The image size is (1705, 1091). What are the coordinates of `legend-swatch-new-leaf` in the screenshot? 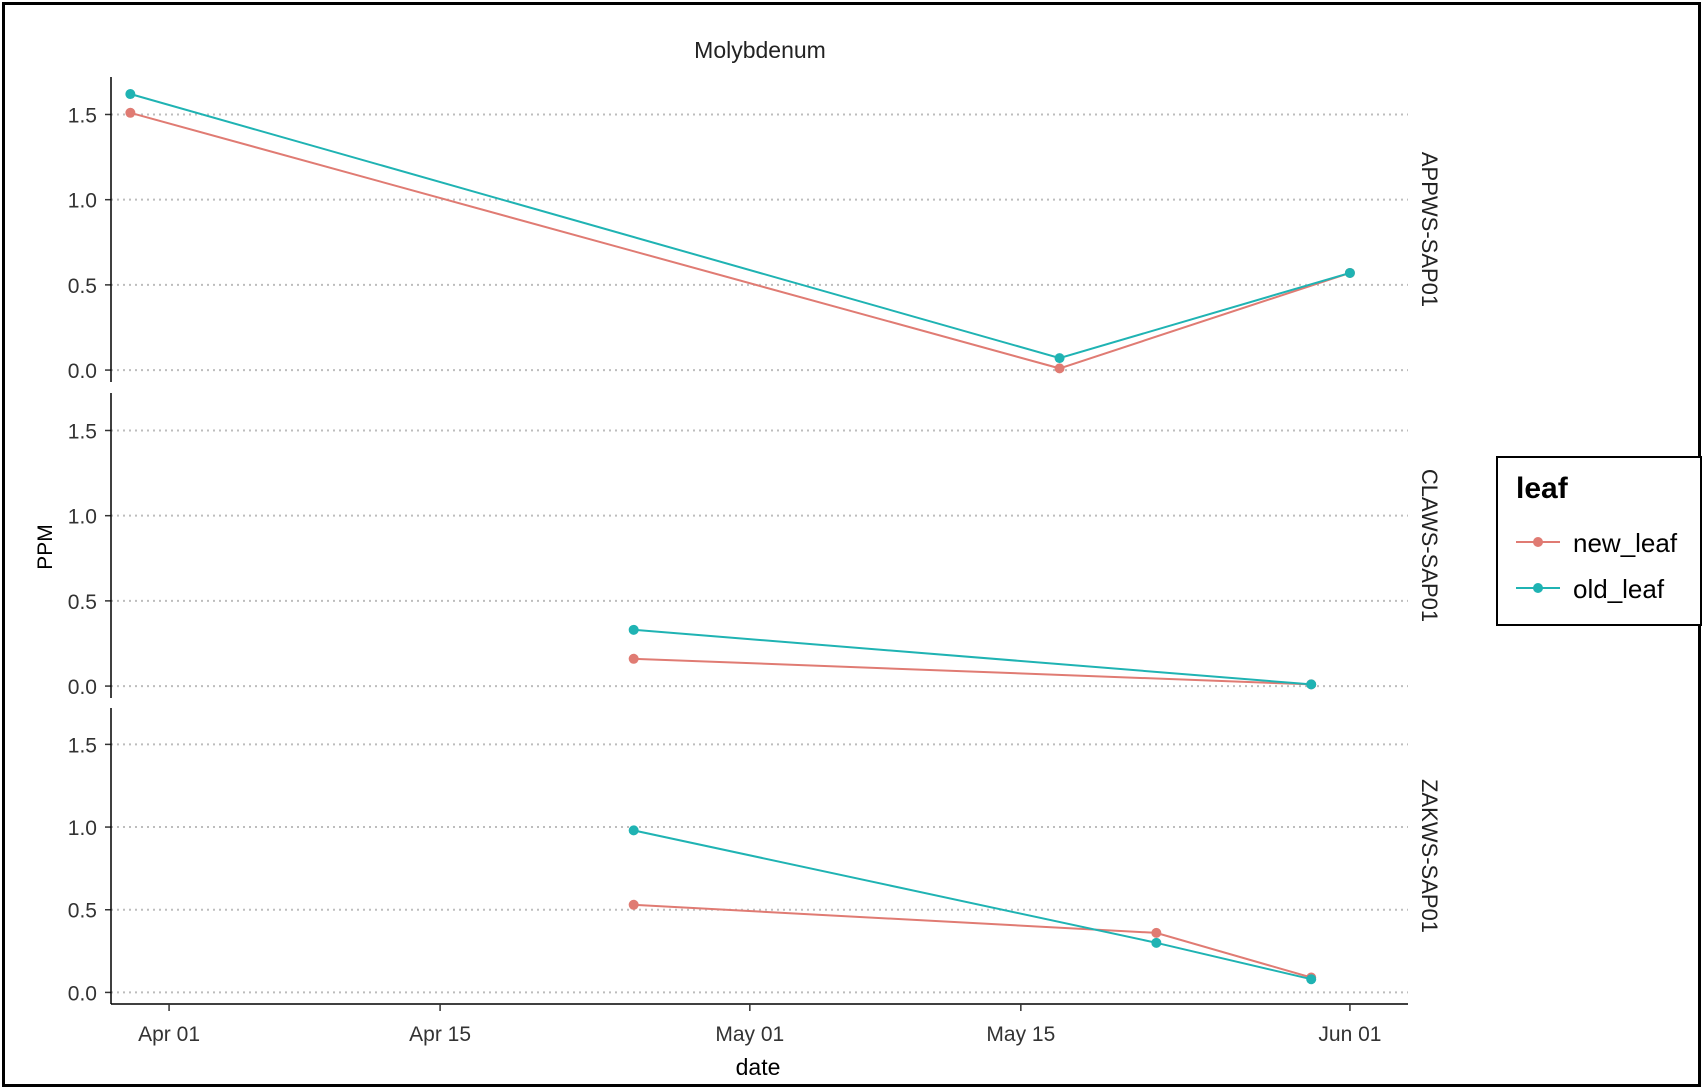 It's located at (1538, 542).